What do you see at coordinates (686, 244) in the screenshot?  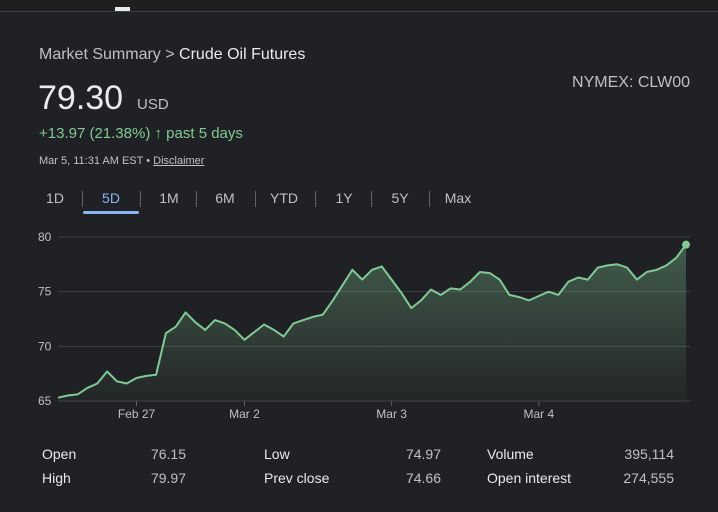 I see `last-point` at bounding box center [686, 244].